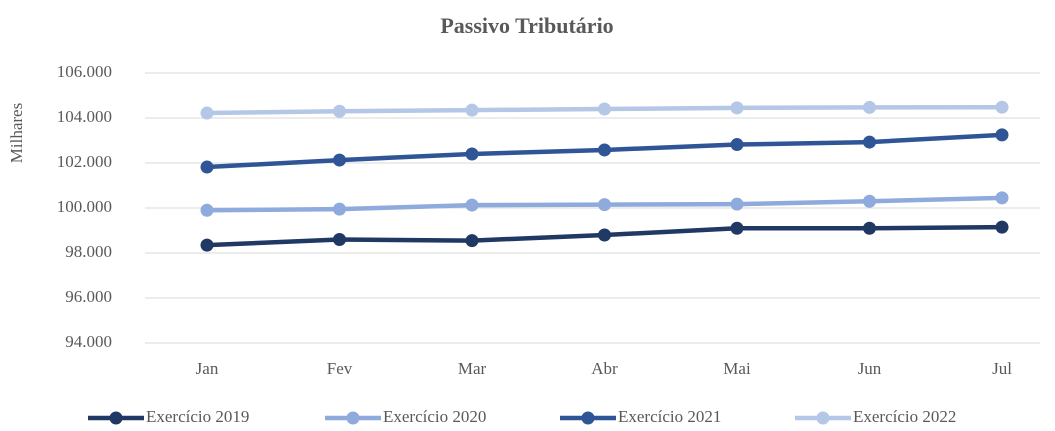 The height and width of the screenshot is (431, 1055). Describe the element at coordinates (197, 416) in the screenshot. I see `legend-label: Exercício 2019` at that location.